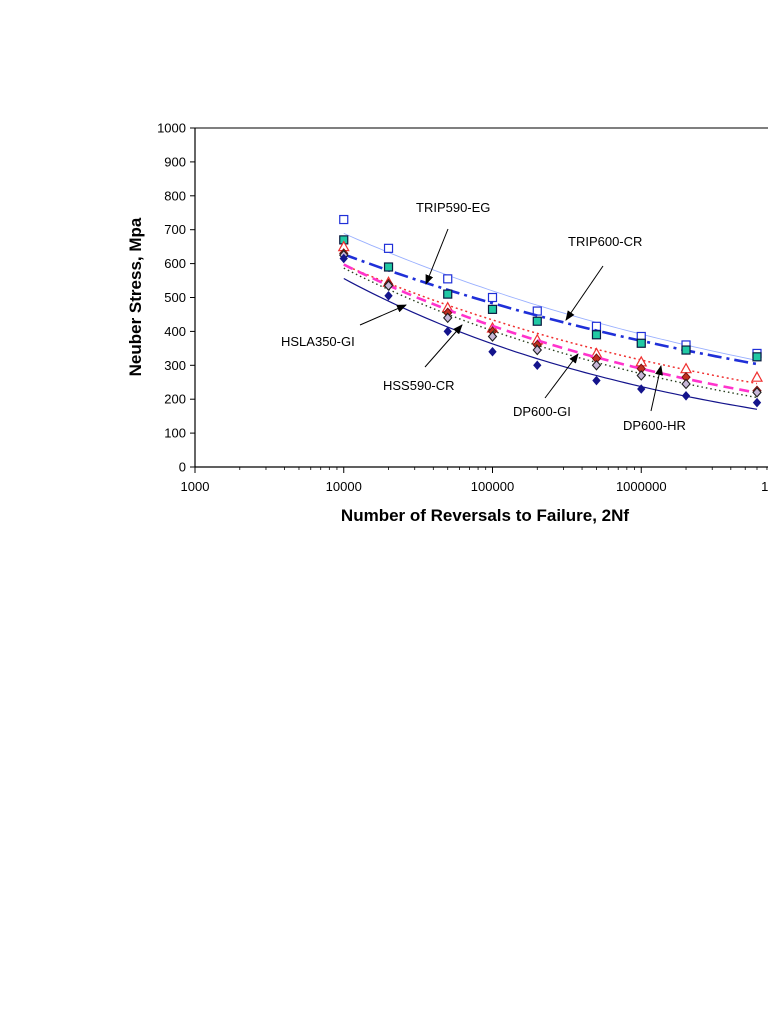  What do you see at coordinates (764, 486) in the screenshot?
I see `x-tick-label: 10000000` at bounding box center [764, 486].